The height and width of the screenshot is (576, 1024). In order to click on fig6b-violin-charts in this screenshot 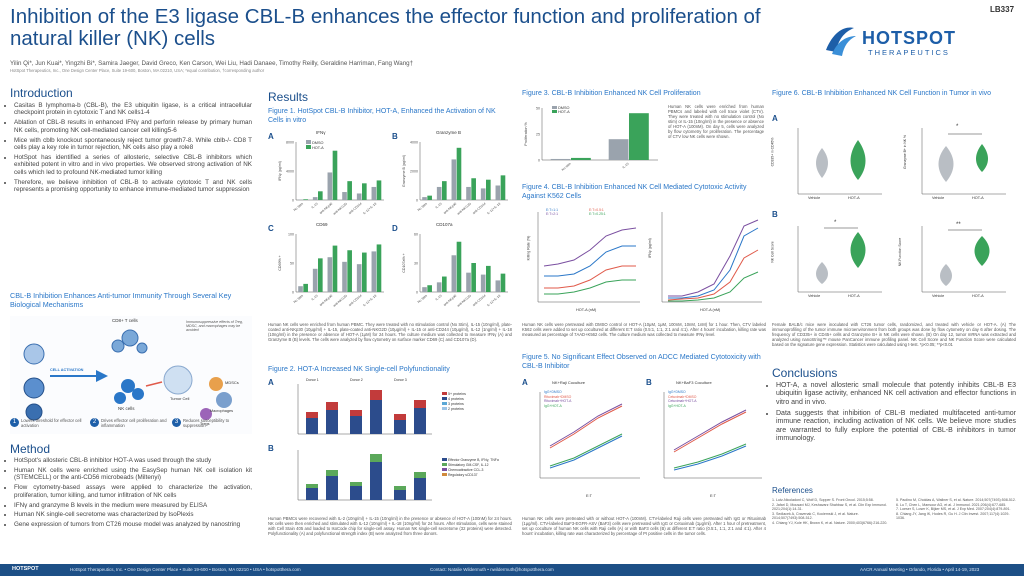, I will do `click(901, 259)`.